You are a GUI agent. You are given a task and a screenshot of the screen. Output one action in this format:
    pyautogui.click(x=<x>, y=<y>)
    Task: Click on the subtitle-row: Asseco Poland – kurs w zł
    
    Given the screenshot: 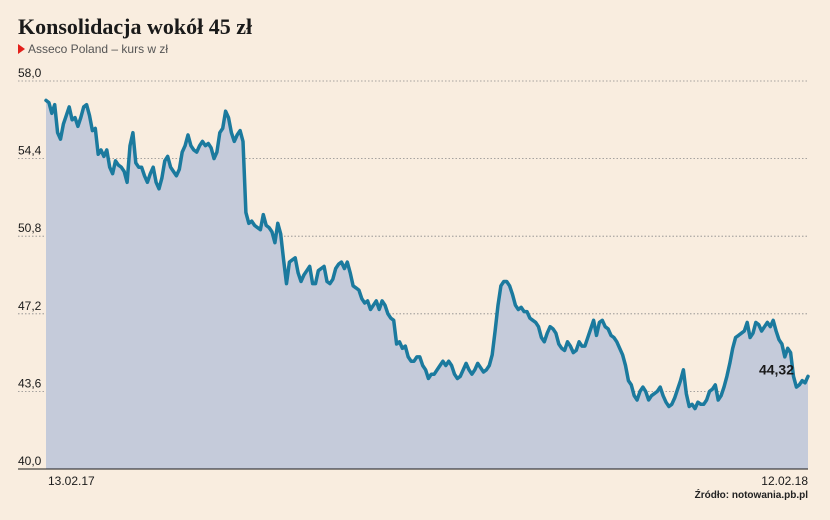 What is the action you would take?
    pyautogui.click(x=93, y=49)
    